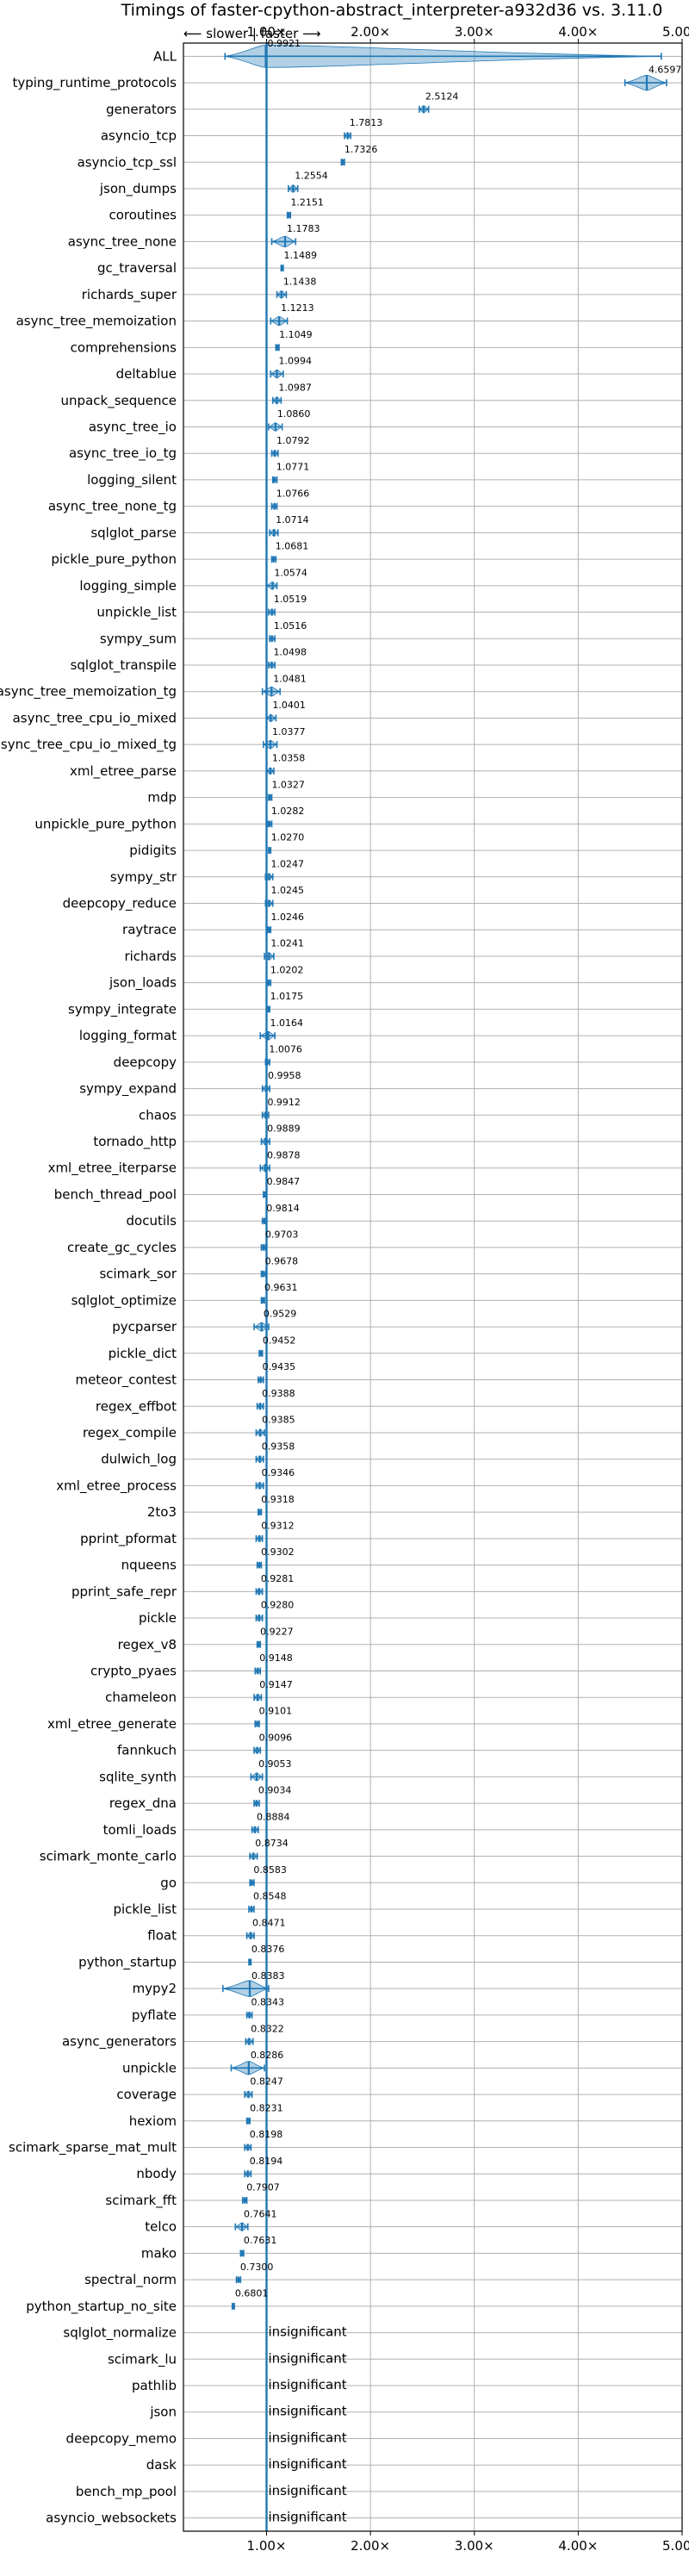 The width and height of the screenshot is (689, 2576). Describe the element at coordinates (138, 1777) in the screenshot. I see `benchmark-label: sqlite_synth` at that location.